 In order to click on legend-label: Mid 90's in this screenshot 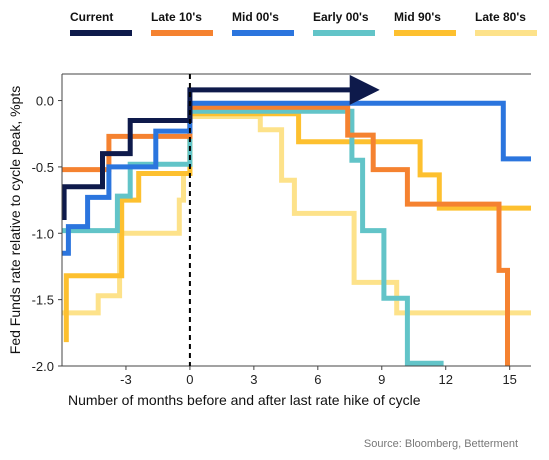, I will do `click(417, 17)`.